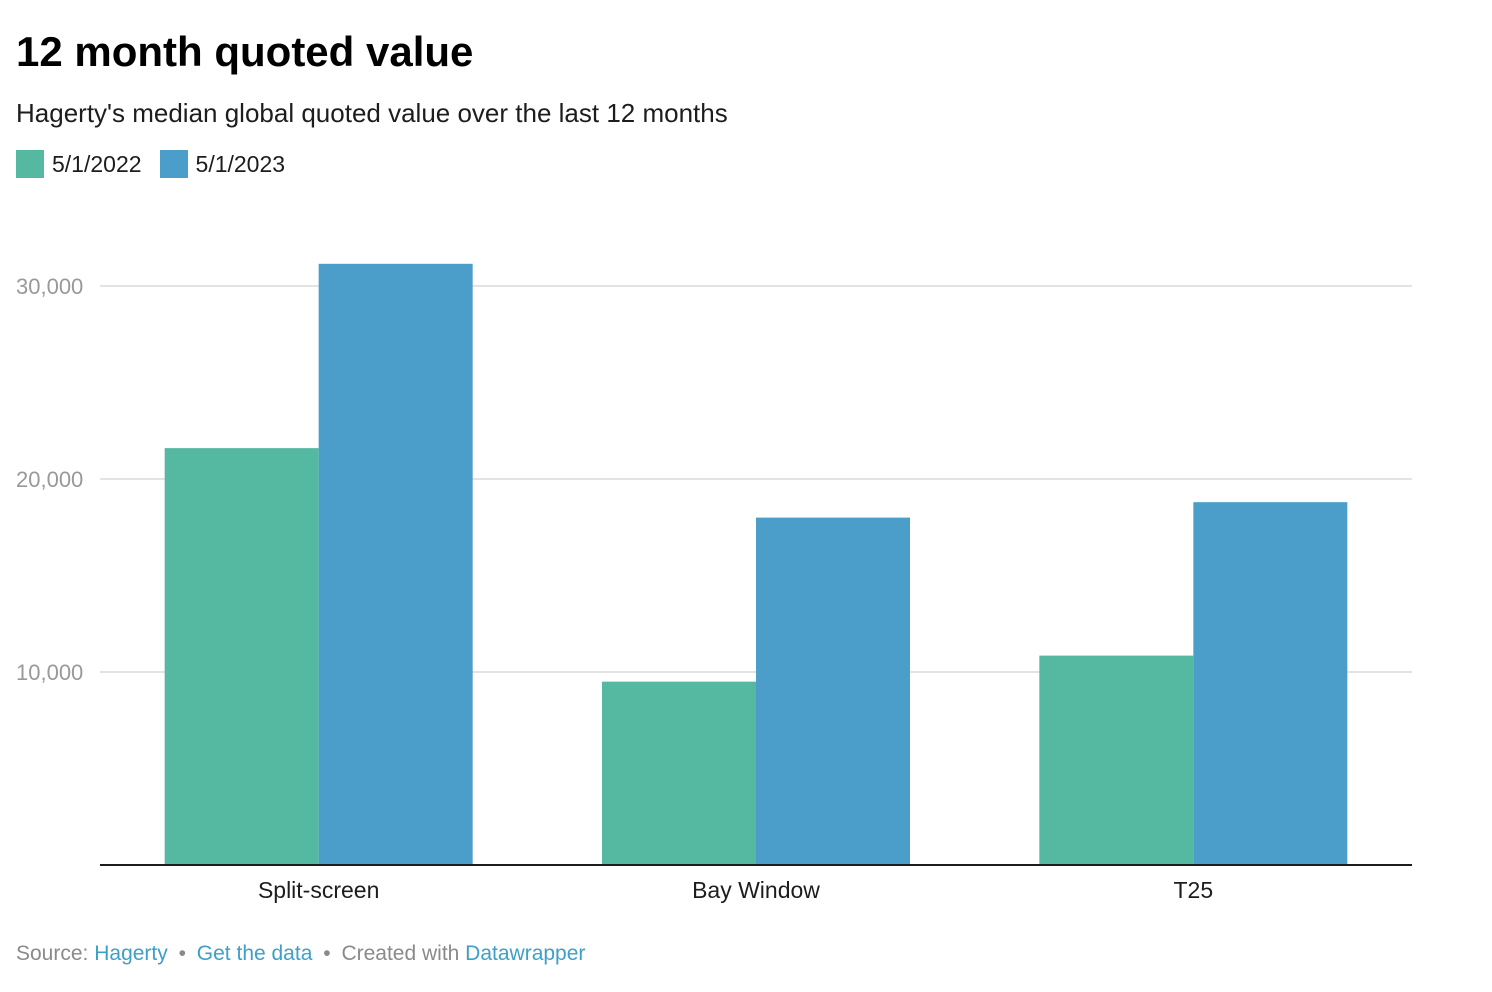 The width and height of the screenshot is (1492, 992). I want to click on created-with-label: Created with, so click(400, 953).